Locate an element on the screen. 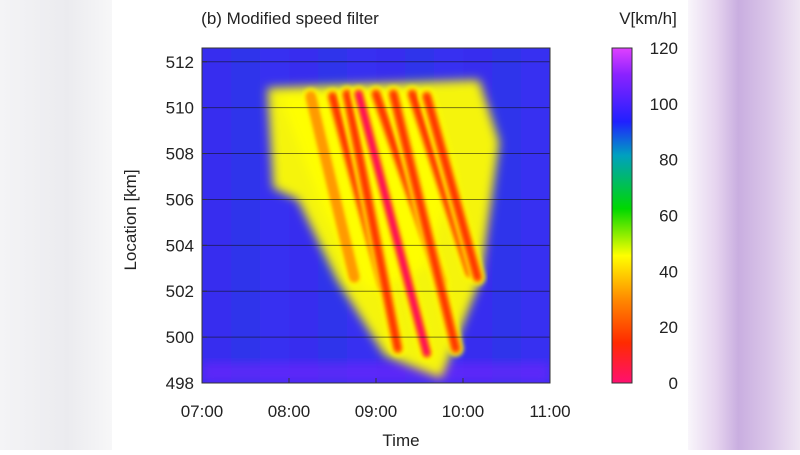  x-tick-label: 08:00 is located at coordinates (289, 411).